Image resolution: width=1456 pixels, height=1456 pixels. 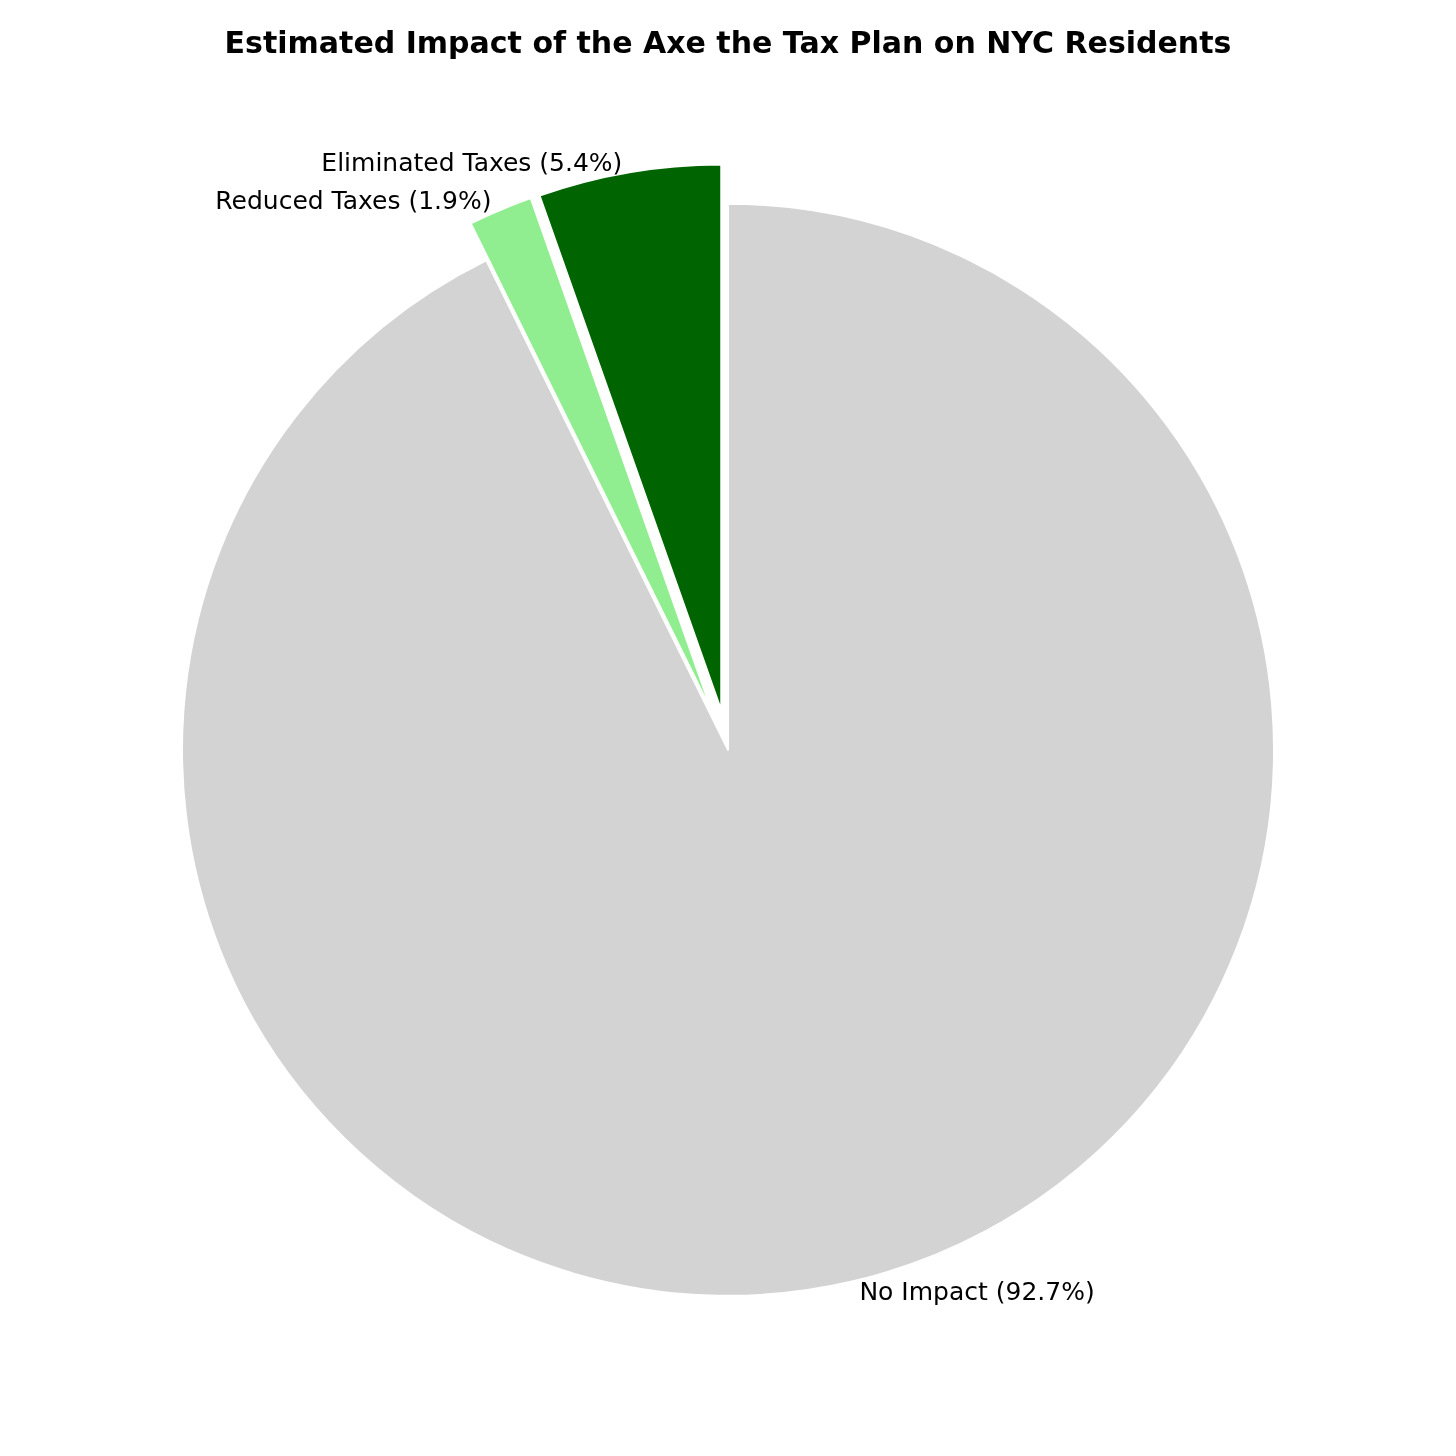 I want to click on slice-label: No Impact (92.7%), so click(x=977, y=1291).